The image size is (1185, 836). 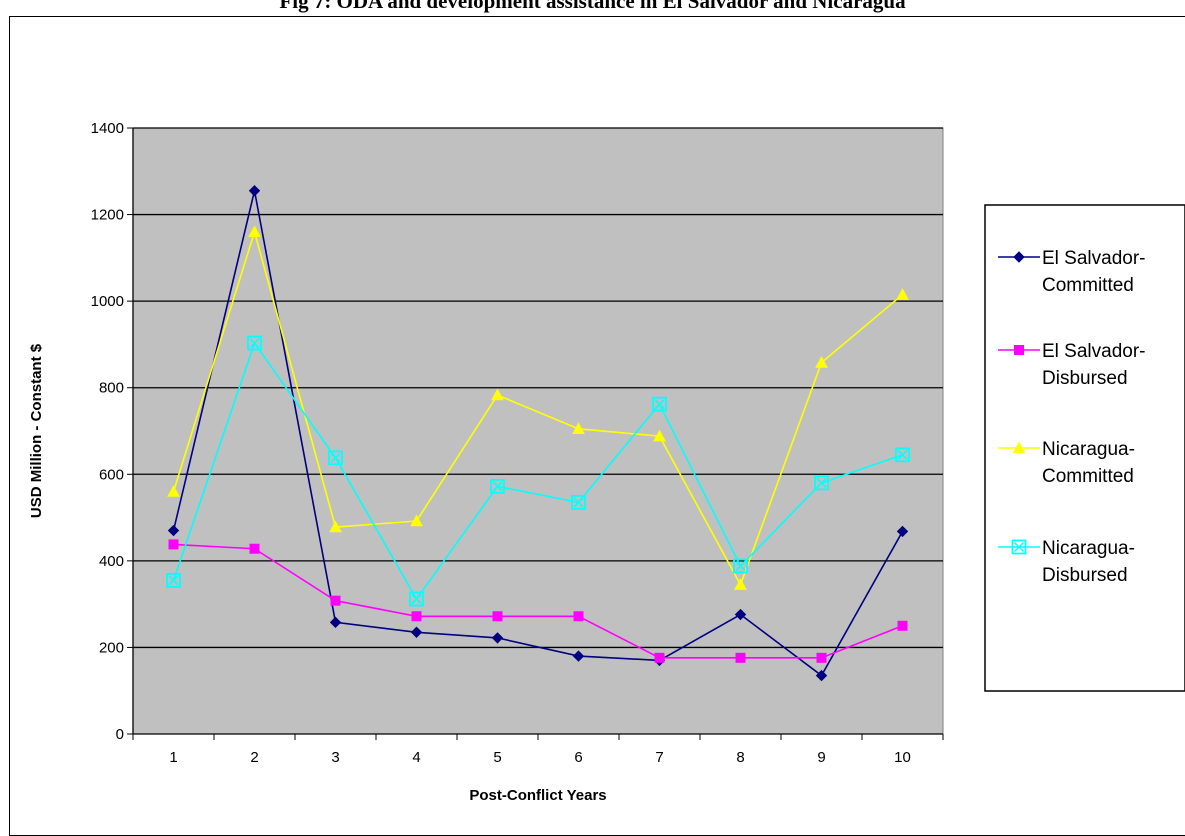 I want to click on x-tick-label: 3, so click(x=335, y=757).